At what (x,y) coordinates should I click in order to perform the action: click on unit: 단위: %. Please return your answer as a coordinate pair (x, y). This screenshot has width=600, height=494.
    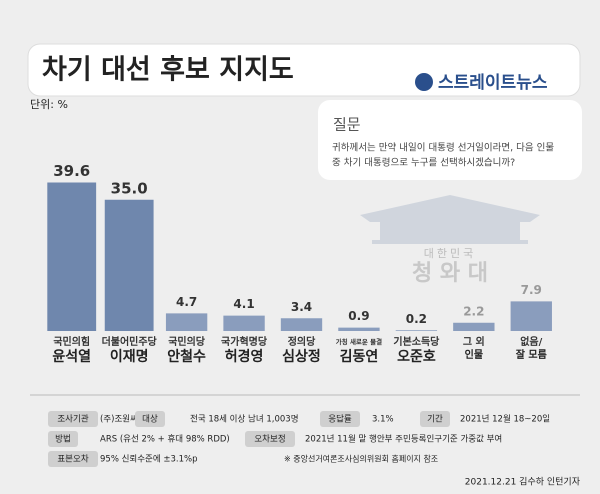
    Looking at the image, I should click on (49, 104).